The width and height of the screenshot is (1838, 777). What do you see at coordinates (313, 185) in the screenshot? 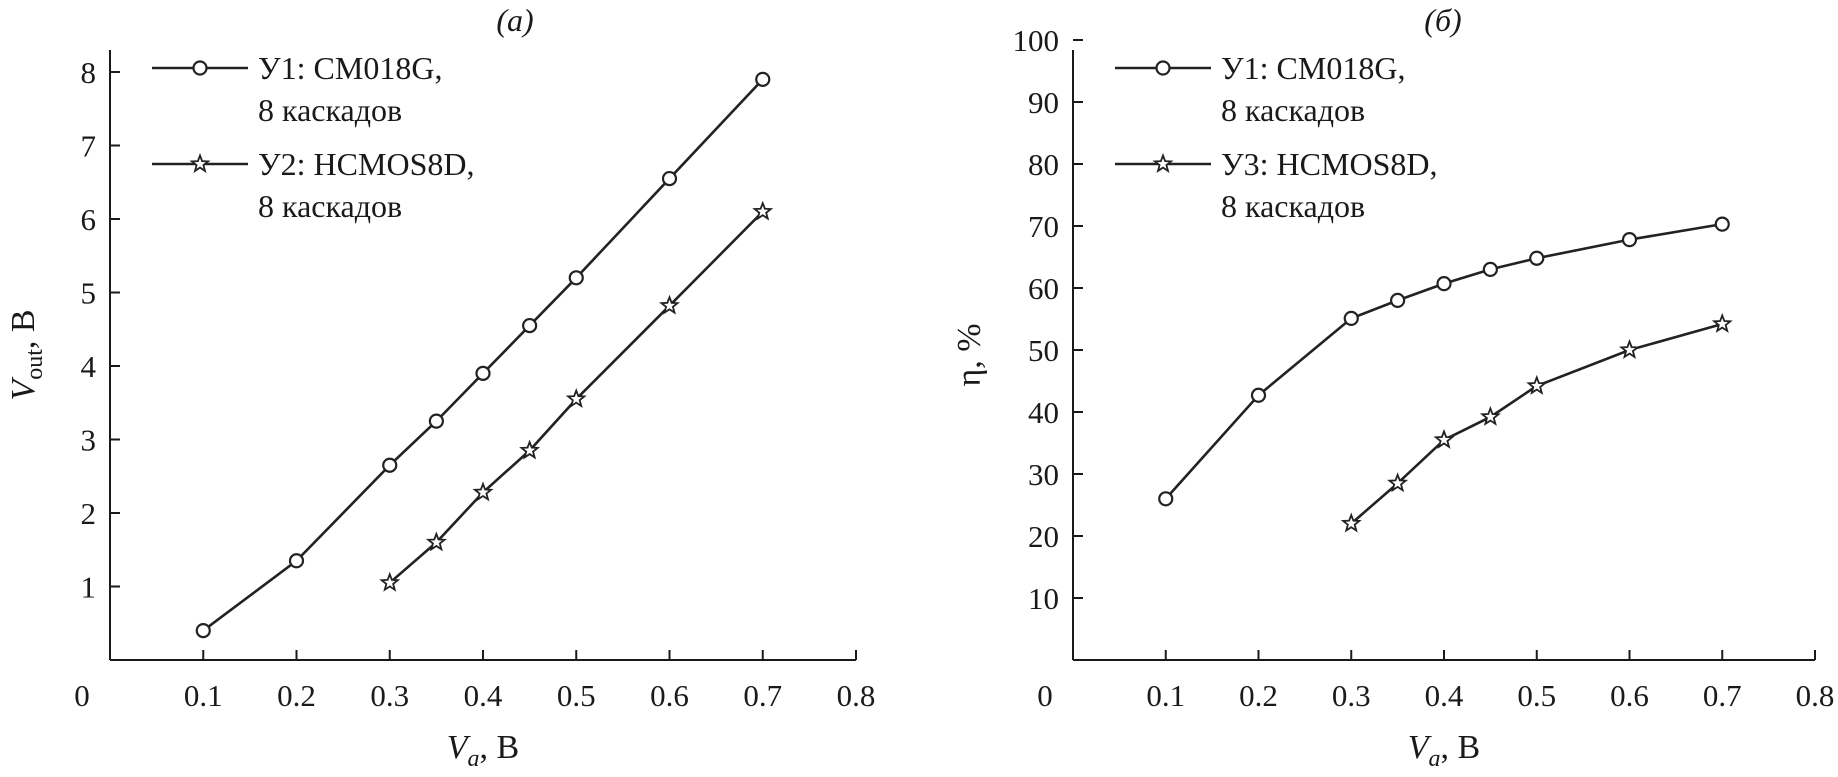
I see `panel-a-legend-entry-2: У2: HCMOS8D, 8 каскадов` at bounding box center [313, 185].